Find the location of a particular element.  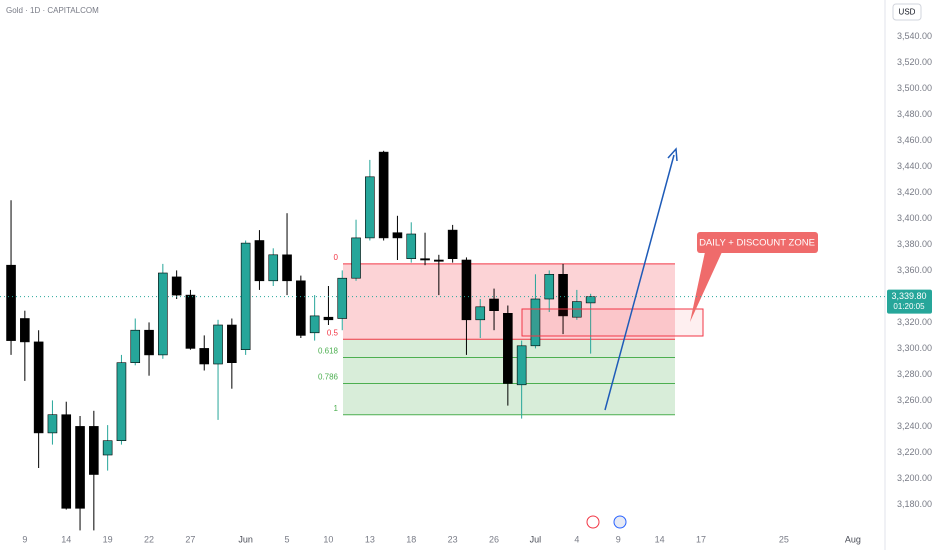

y-tick-label: 3,380.00 is located at coordinates (914, 244).